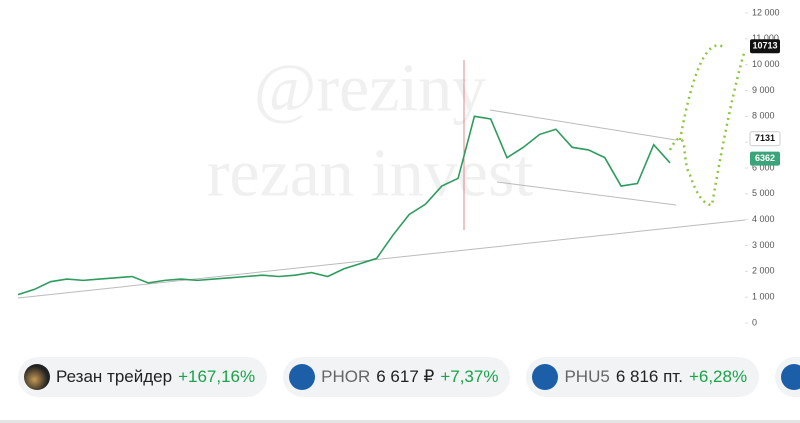  I want to click on y-tick-label: 6 000, so click(763, 167).